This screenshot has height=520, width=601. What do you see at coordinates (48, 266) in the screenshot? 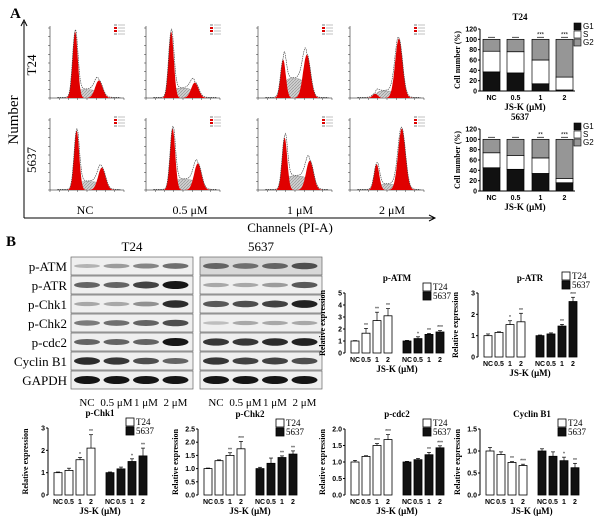
I see `protein-label-p-ATM: p-ATM` at bounding box center [48, 266].